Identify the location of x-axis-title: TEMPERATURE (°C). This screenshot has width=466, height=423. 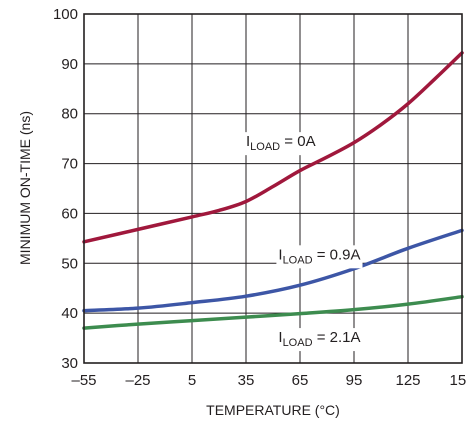
(273, 410).